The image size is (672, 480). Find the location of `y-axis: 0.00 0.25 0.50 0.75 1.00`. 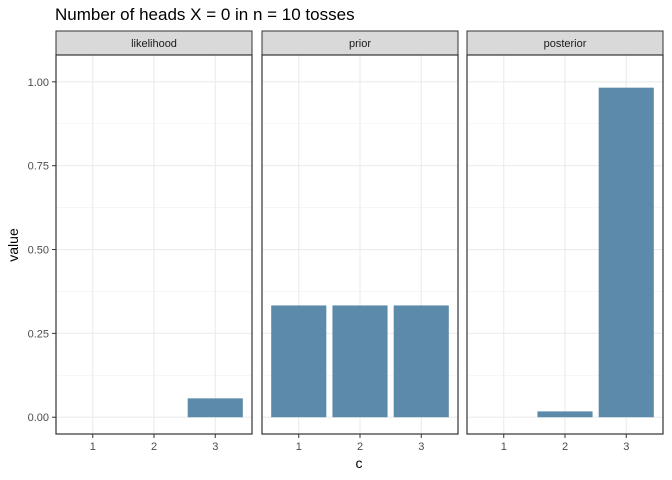

y-axis: 0.00 0.25 0.50 0.75 1.00 is located at coordinates (42, 250).